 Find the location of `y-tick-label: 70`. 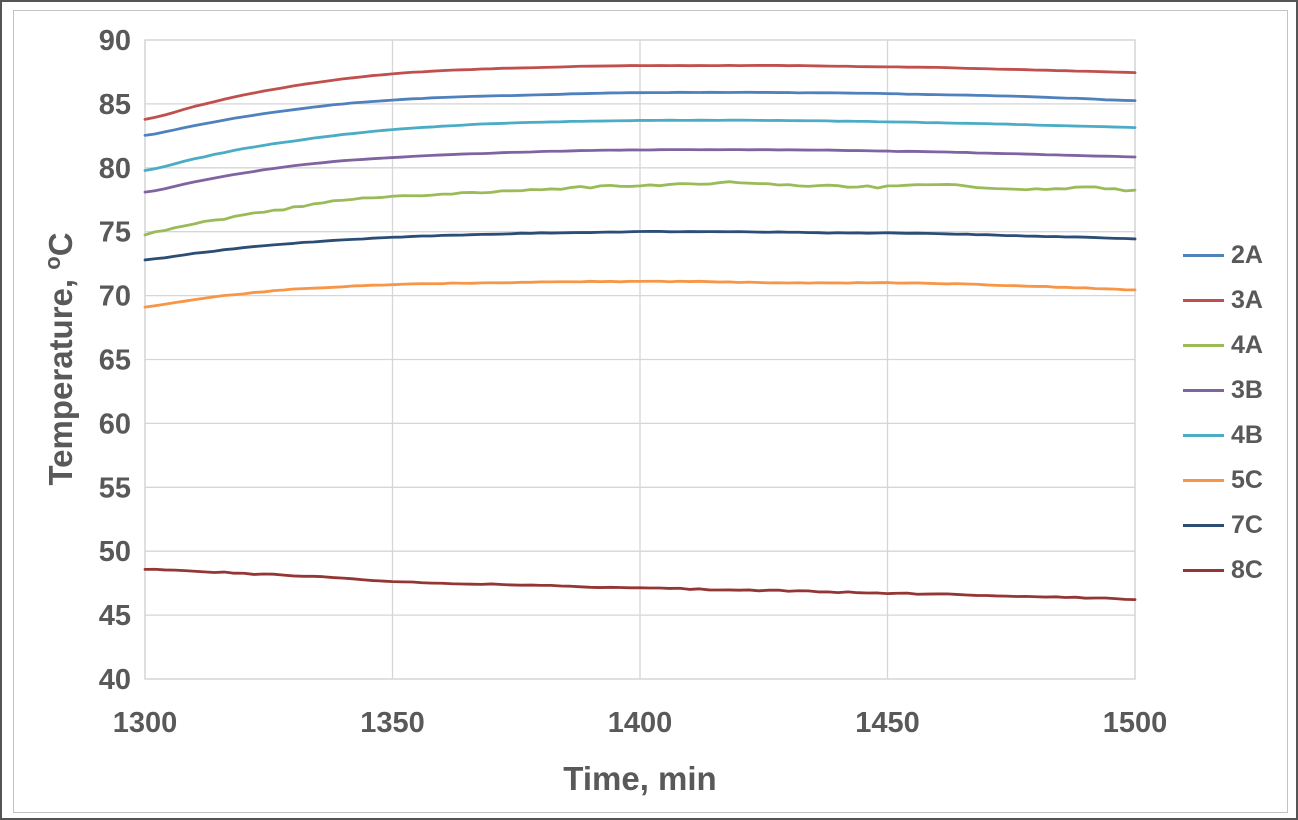

y-tick-label: 70 is located at coordinates (115, 297).